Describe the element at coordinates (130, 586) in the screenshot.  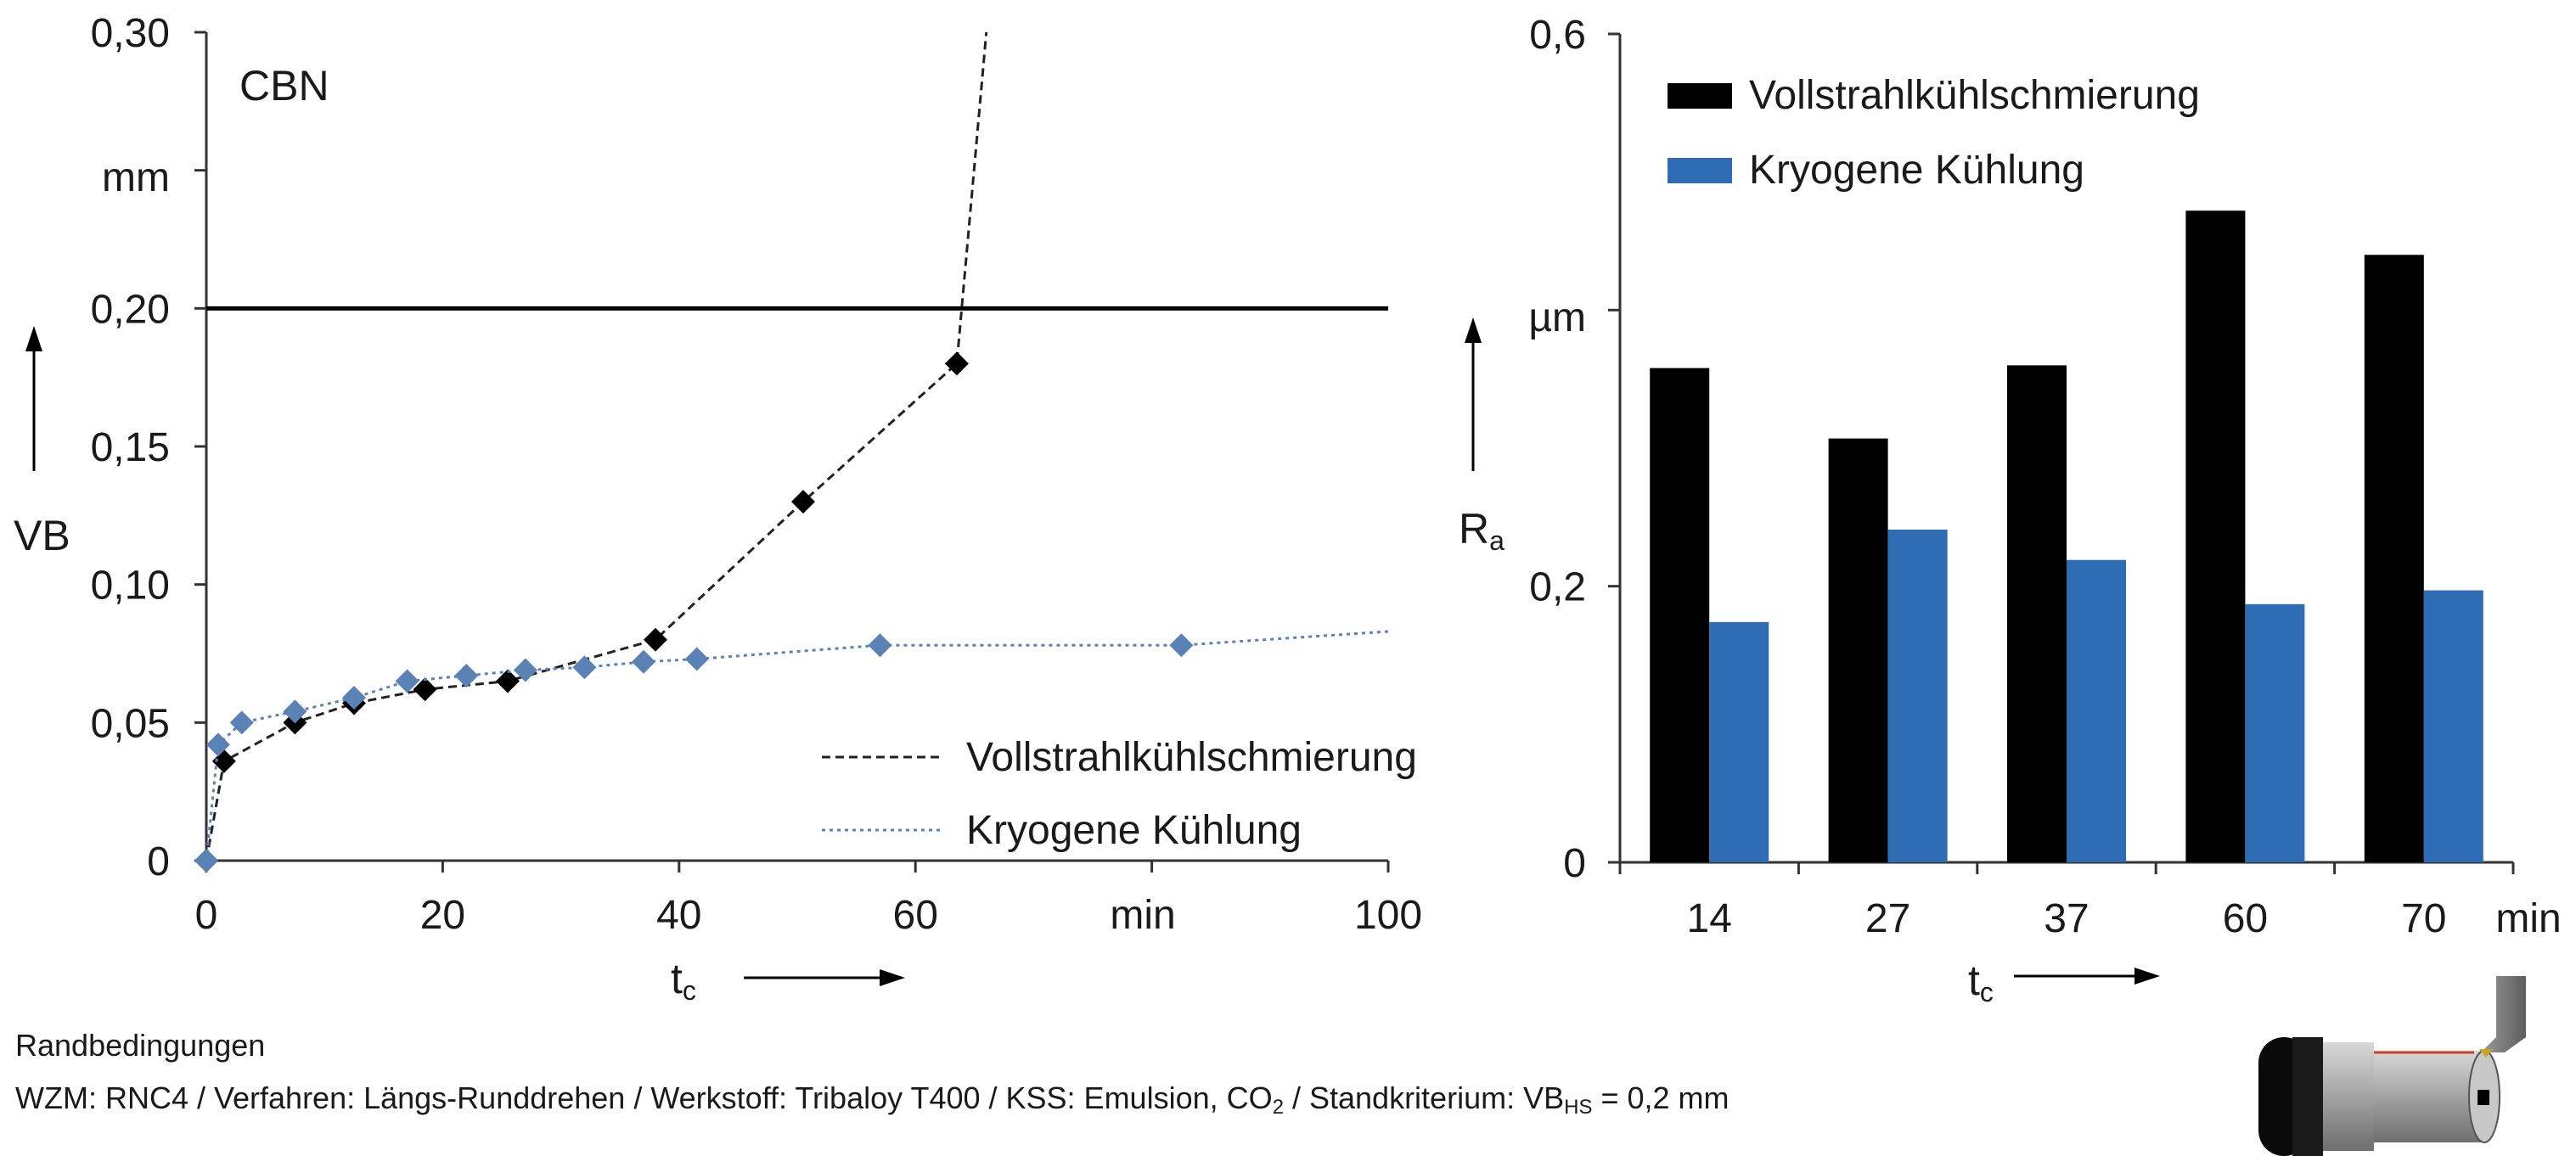
I see `wear-y-tick-label: 0,10` at that location.